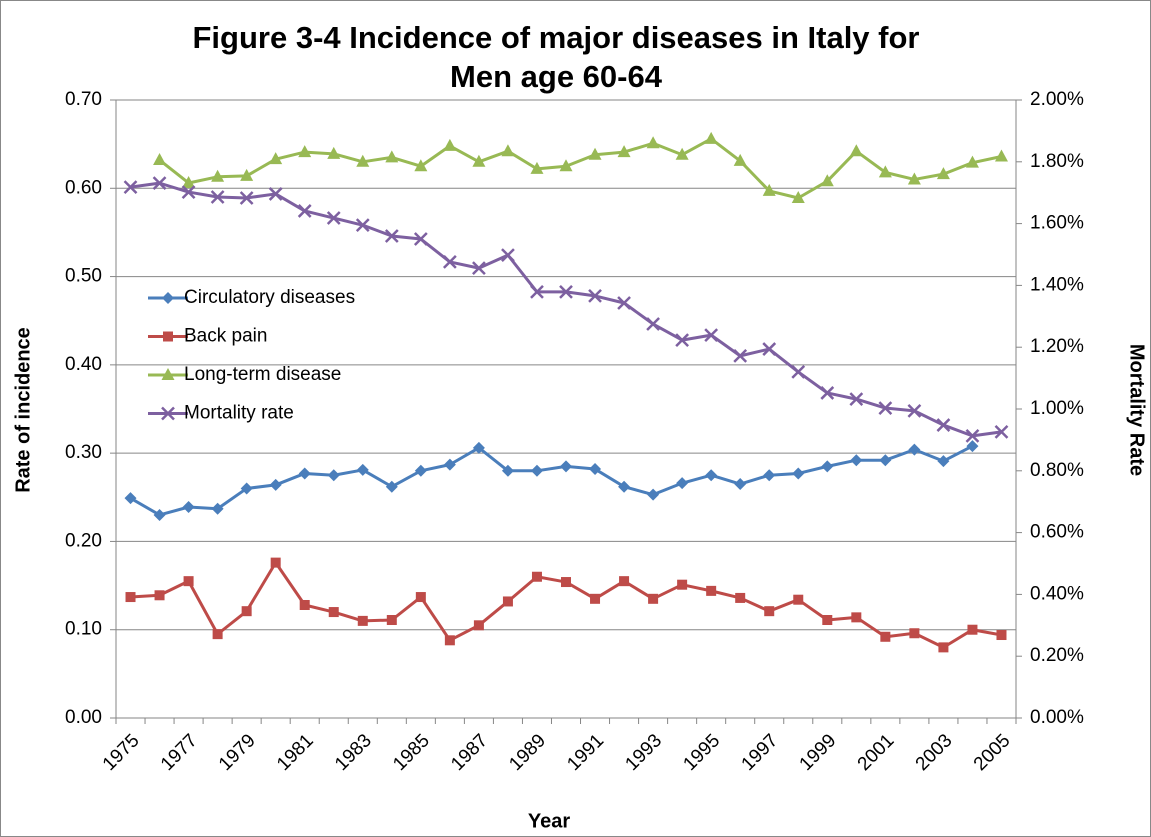 Image resolution: width=1151 pixels, height=837 pixels. Describe the element at coordinates (1057, 346) in the screenshot. I see `y2-tick-label: 1.20%` at that location.